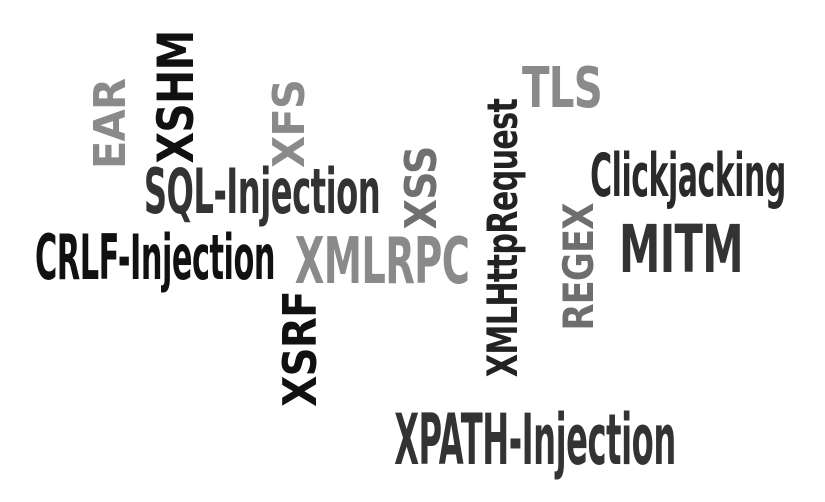 This screenshot has height=502, width=825. I want to click on word-xsrf: XSRF, so click(300, 349).